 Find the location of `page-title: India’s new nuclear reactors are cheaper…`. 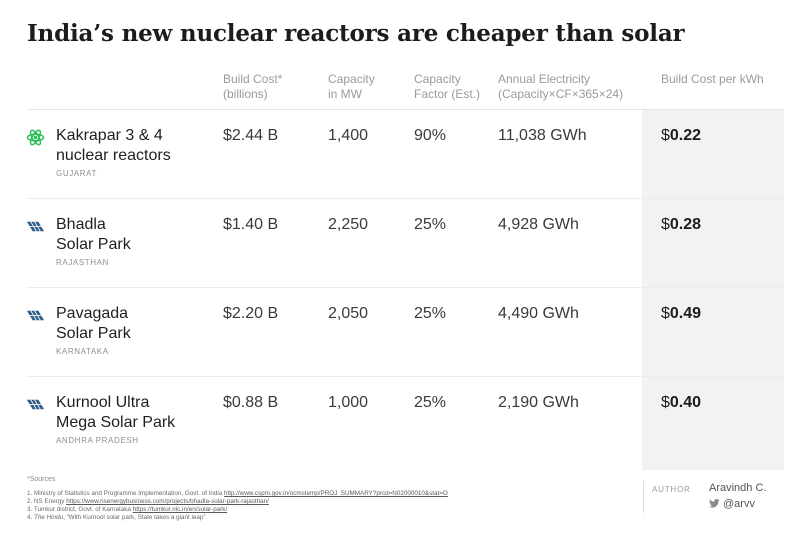

page-title: India’s new nuclear reactors are cheaper… is located at coordinates (356, 33).